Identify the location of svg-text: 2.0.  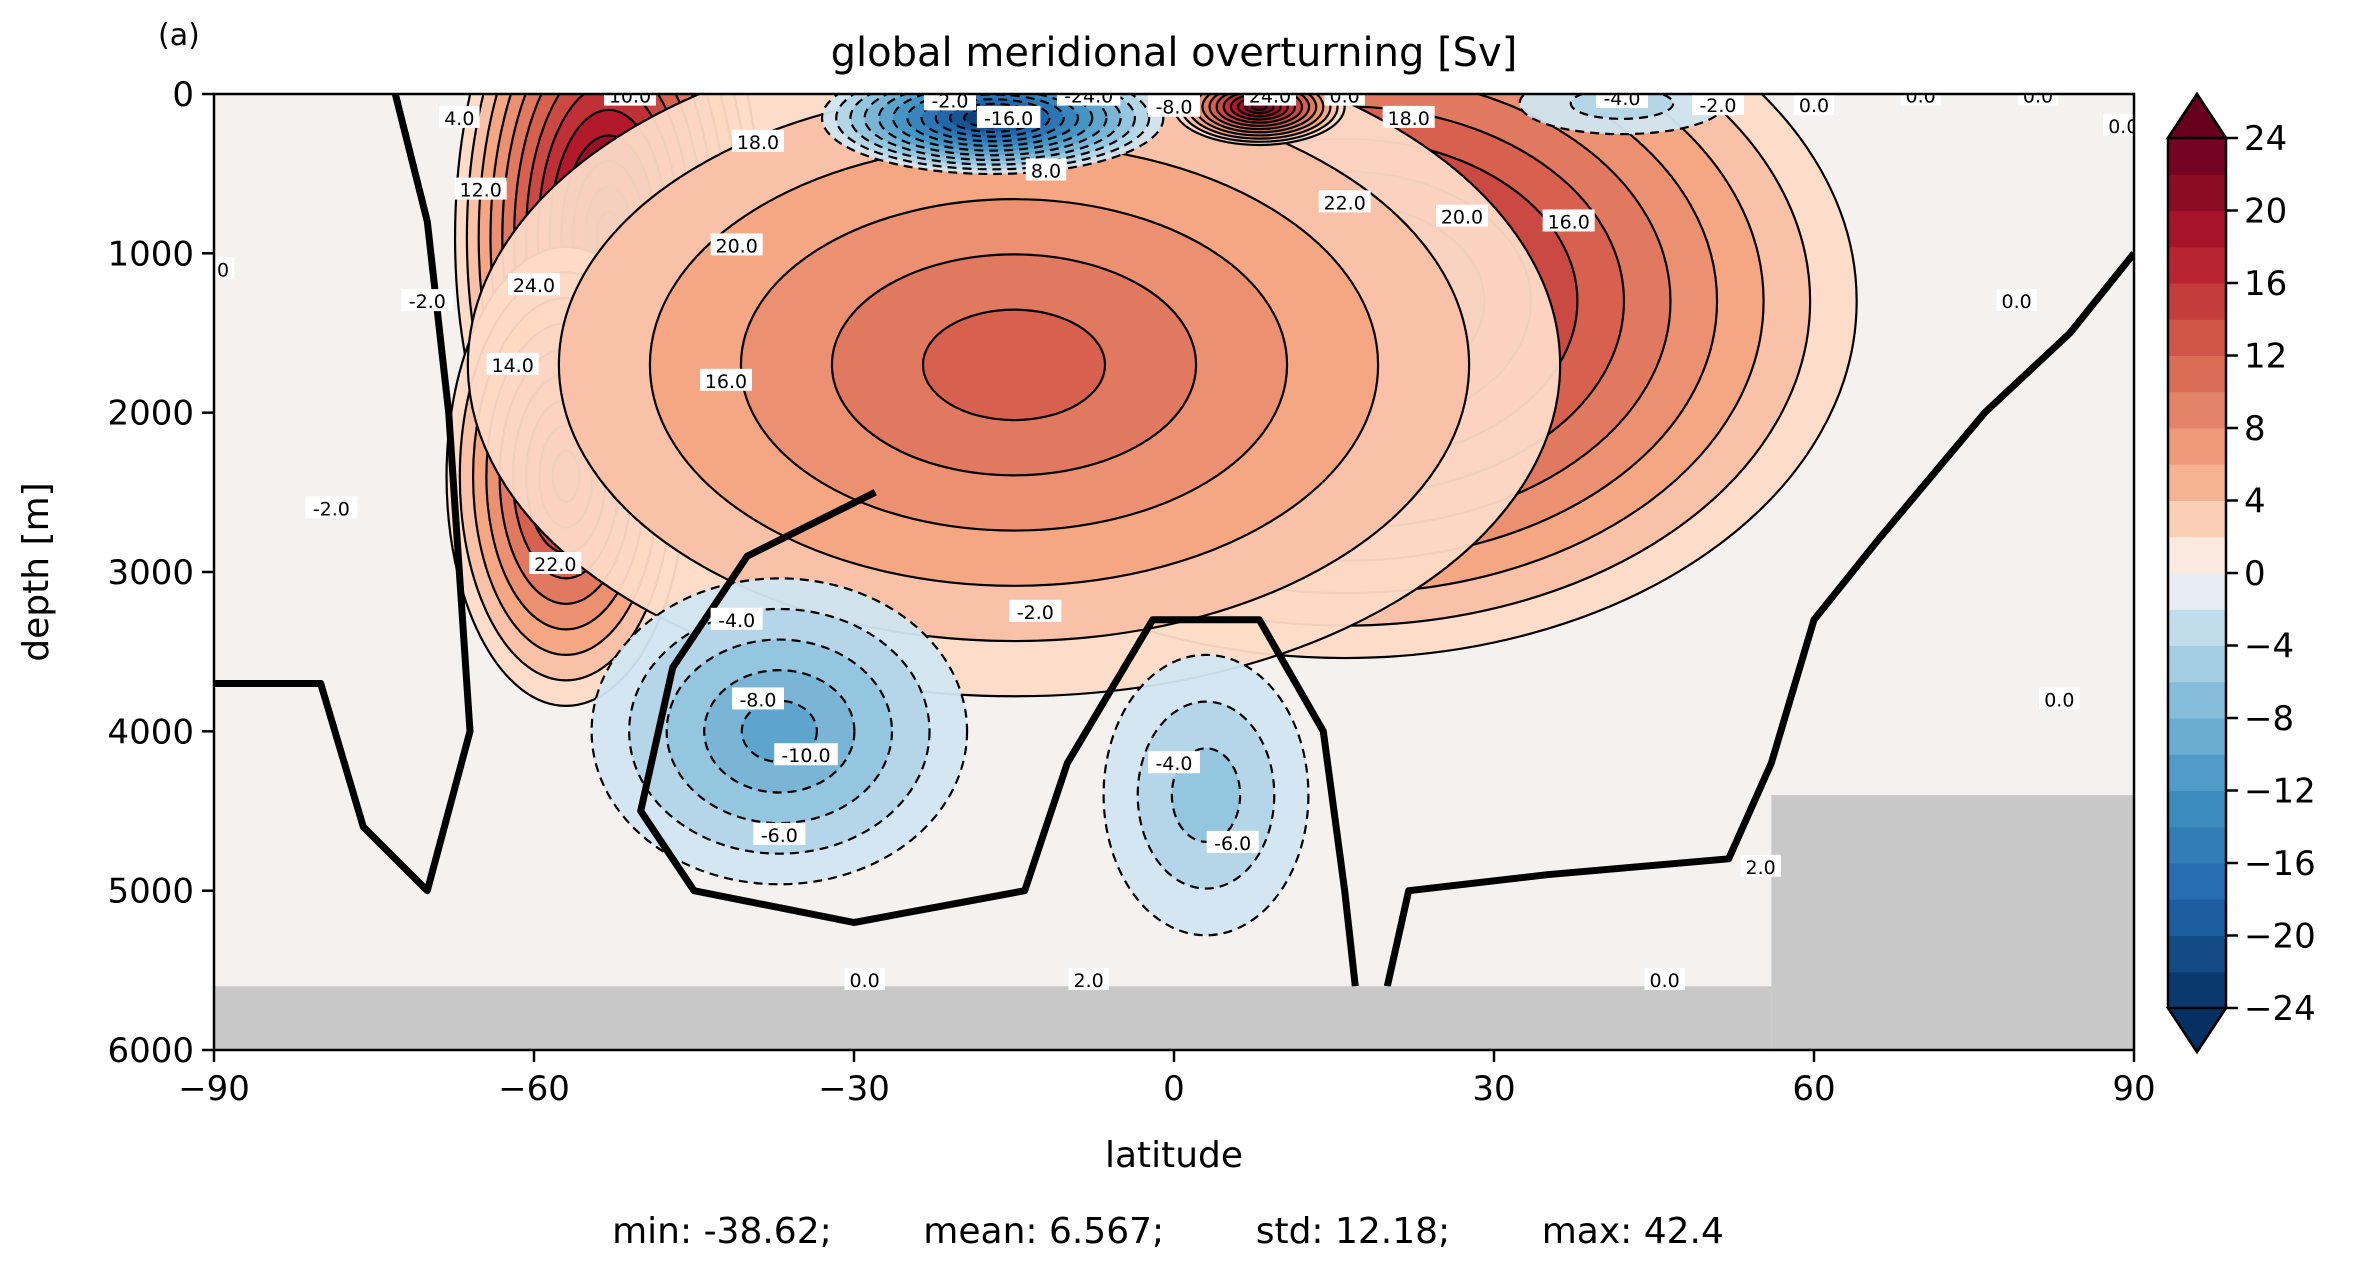
(1089, 981).